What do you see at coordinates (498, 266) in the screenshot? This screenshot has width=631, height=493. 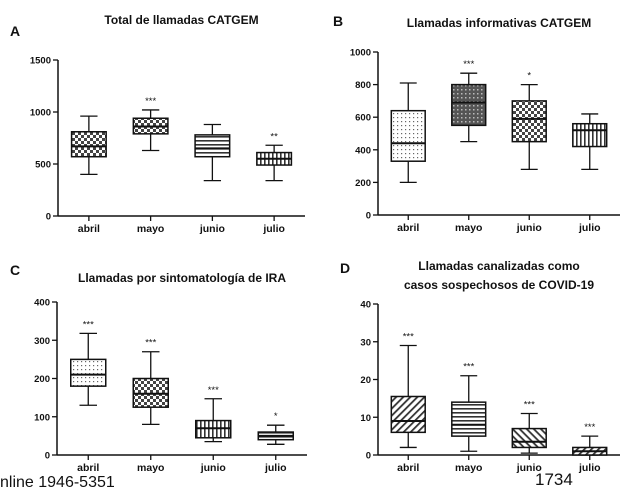 I see `chart-title-line: Llamadas canalizadas como` at bounding box center [498, 266].